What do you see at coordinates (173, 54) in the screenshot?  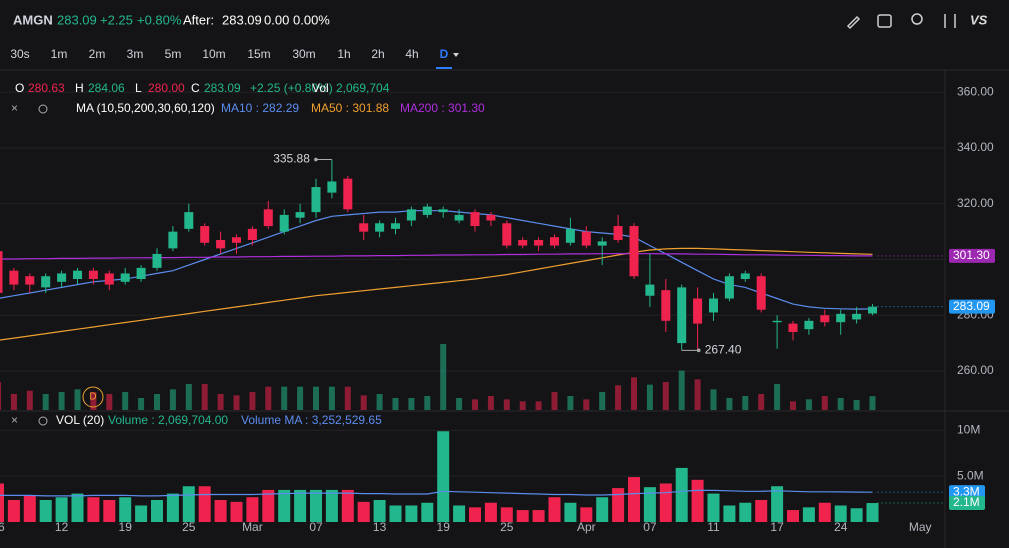 I see `timeframe-tab: 5m` at bounding box center [173, 54].